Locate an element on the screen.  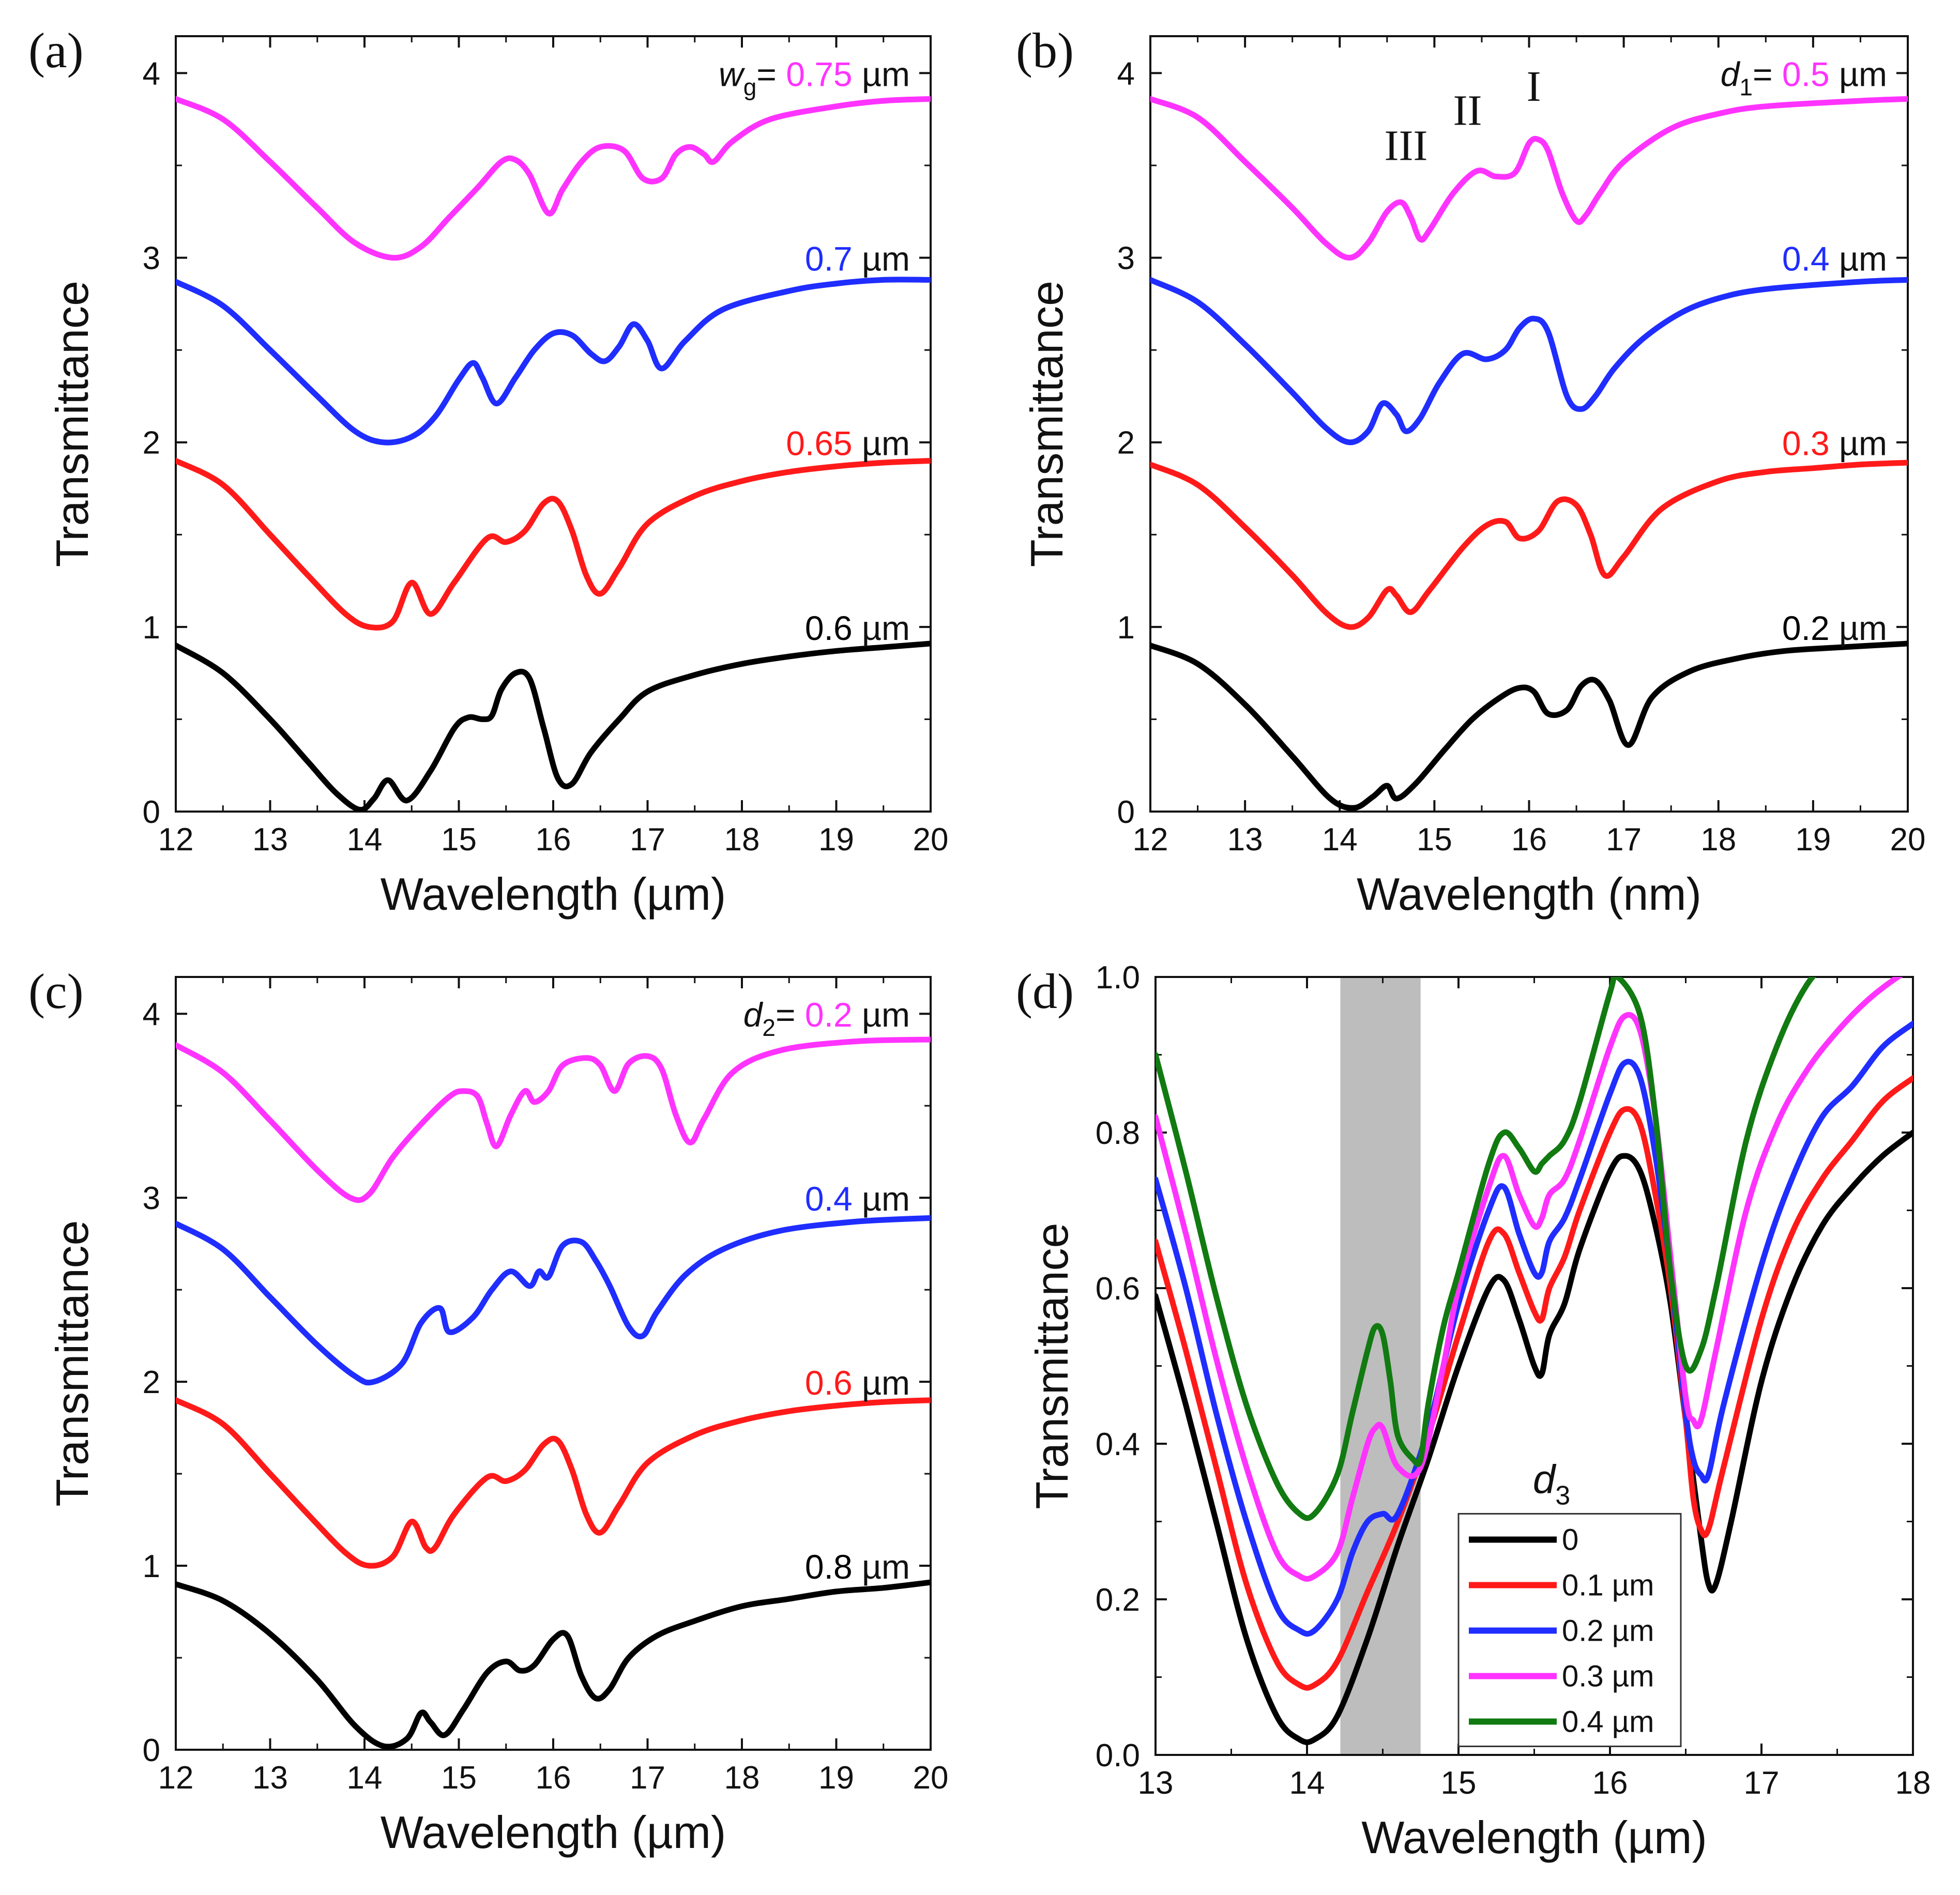
curve-label-magenta: d1= 0.5 µm is located at coordinates (1804, 78).